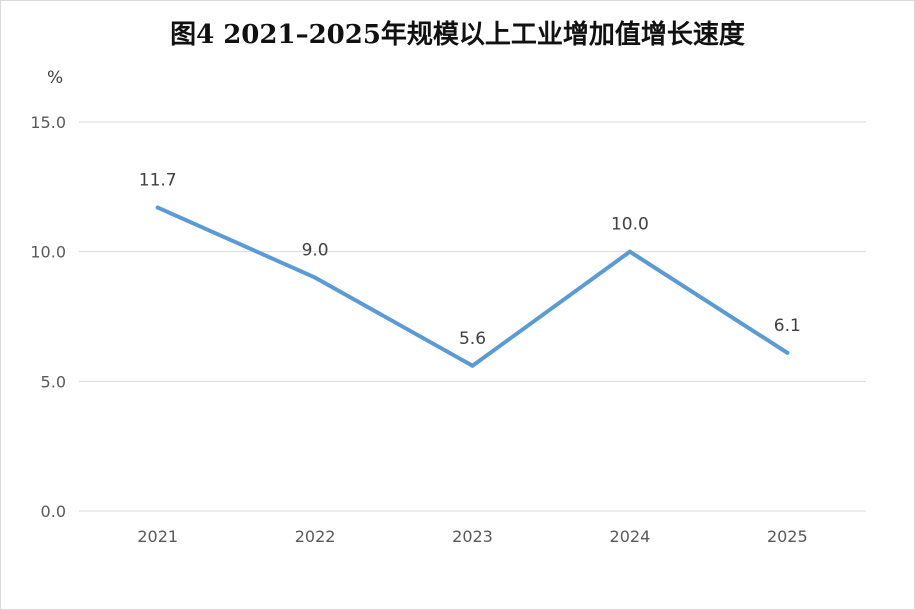  I want to click on y-tick-label-3: 15.0, so click(48, 122).